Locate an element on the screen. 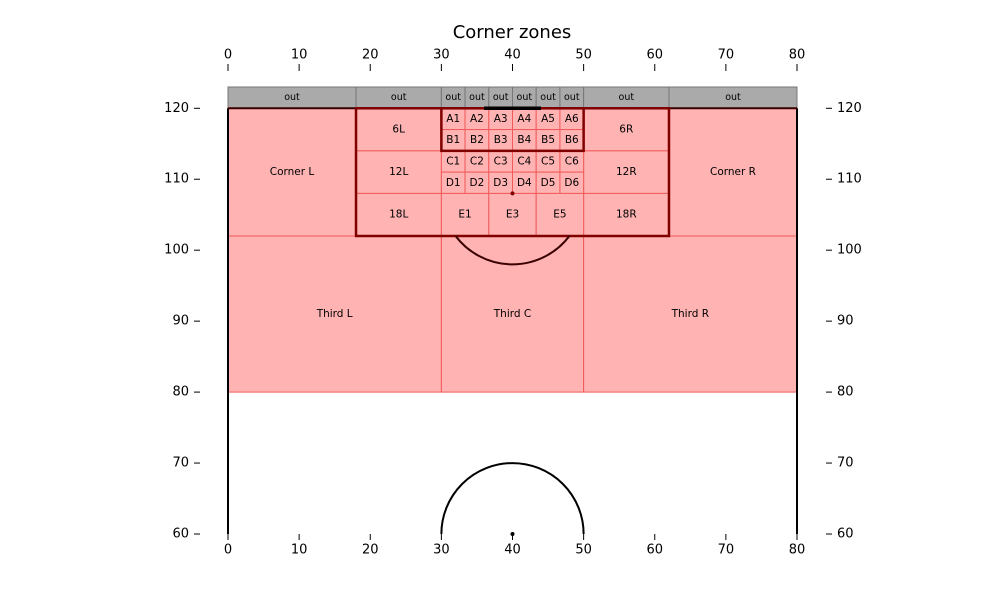  zone-label: 6R is located at coordinates (626, 130).